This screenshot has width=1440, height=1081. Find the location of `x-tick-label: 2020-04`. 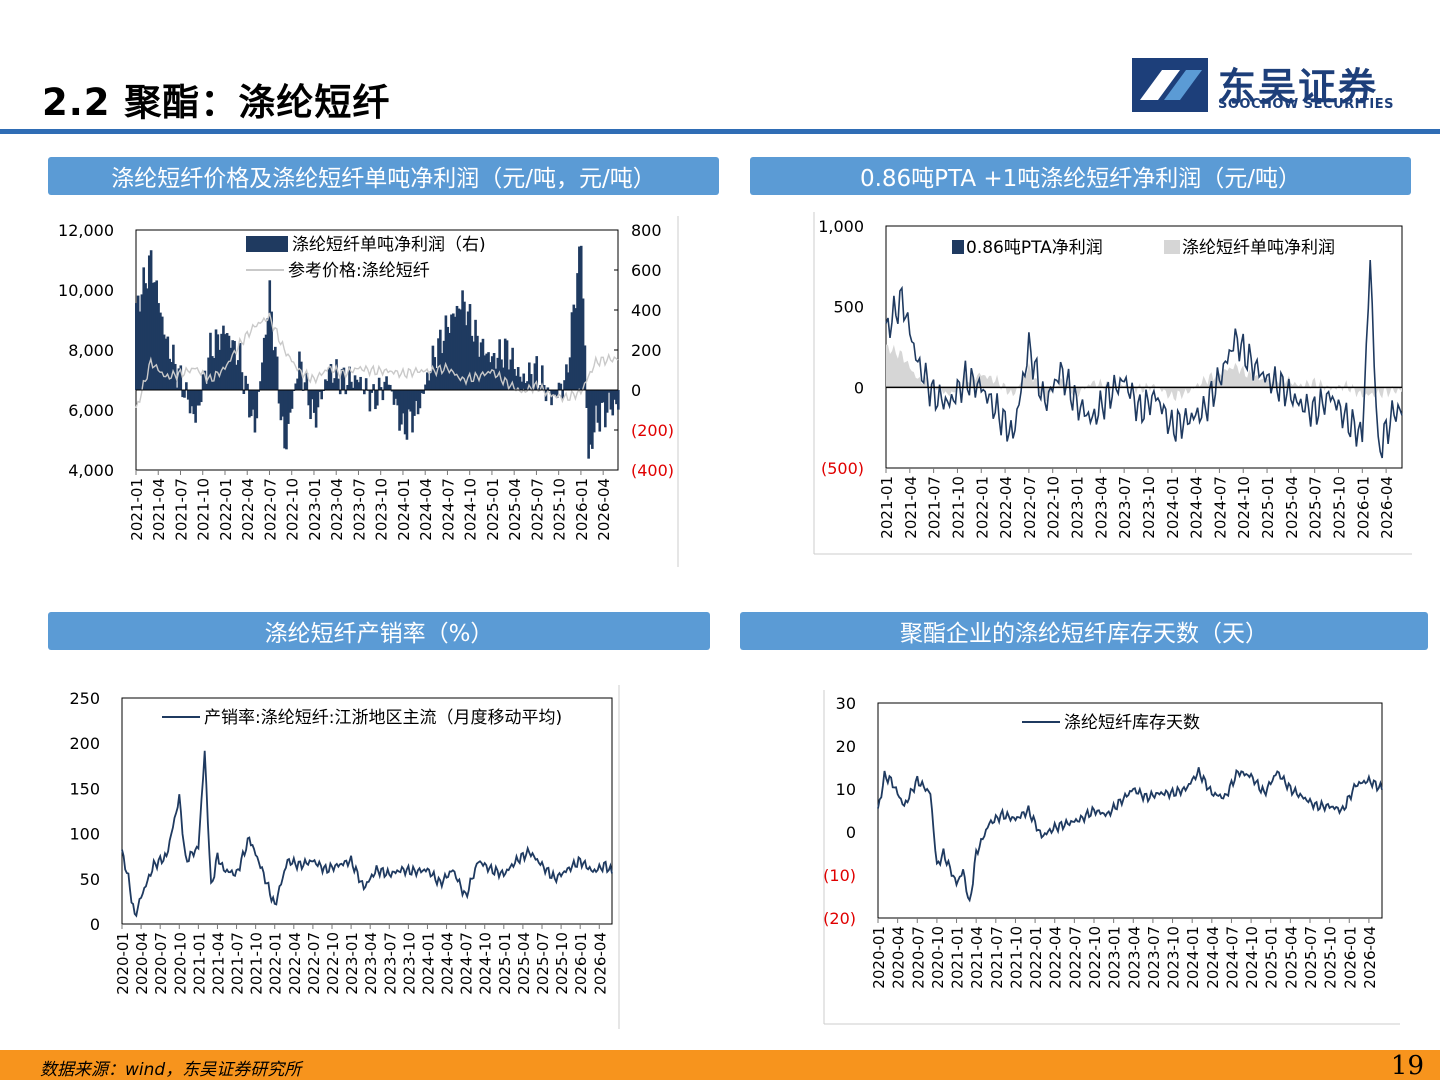

x-tick-label: 2020-04 is located at coordinates (142, 963).